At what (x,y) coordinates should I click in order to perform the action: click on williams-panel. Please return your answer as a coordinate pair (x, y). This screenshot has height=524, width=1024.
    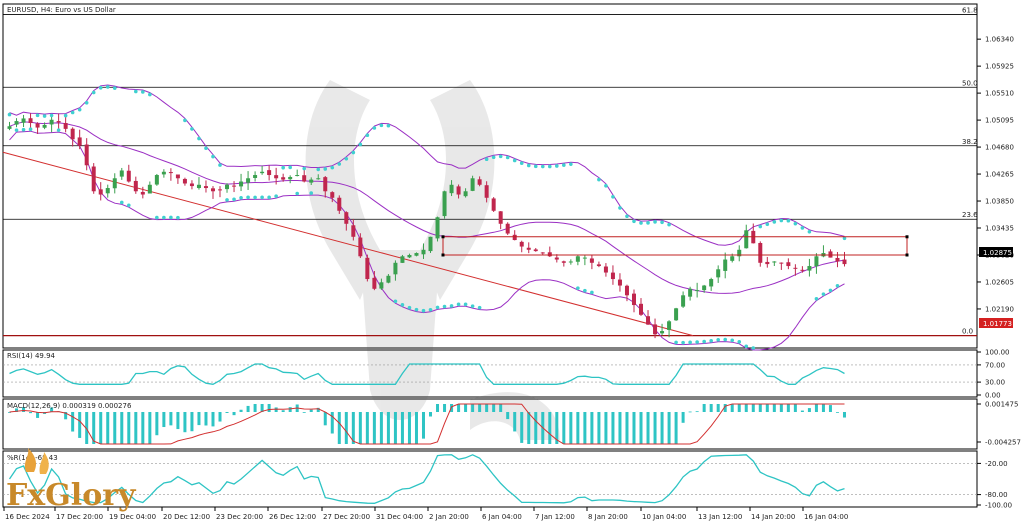
    Looking at the image, I should click on (490, 479).